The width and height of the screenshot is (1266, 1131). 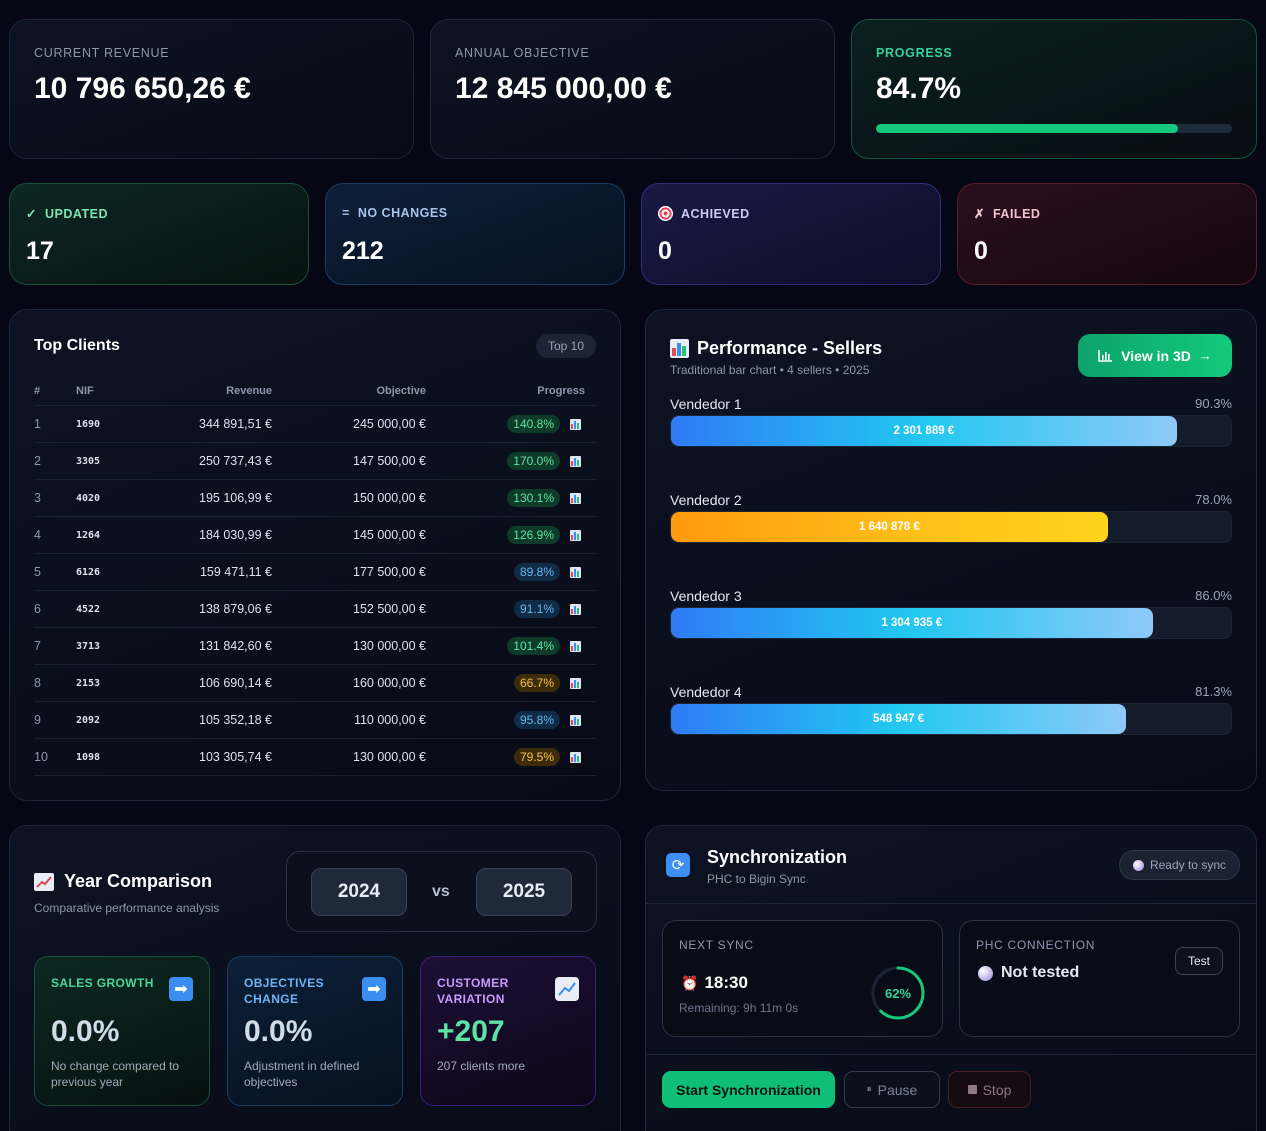 What do you see at coordinates (561, 390) in the screenshot?
I see `col-progress: Progress` at bounding box center [561, 390].